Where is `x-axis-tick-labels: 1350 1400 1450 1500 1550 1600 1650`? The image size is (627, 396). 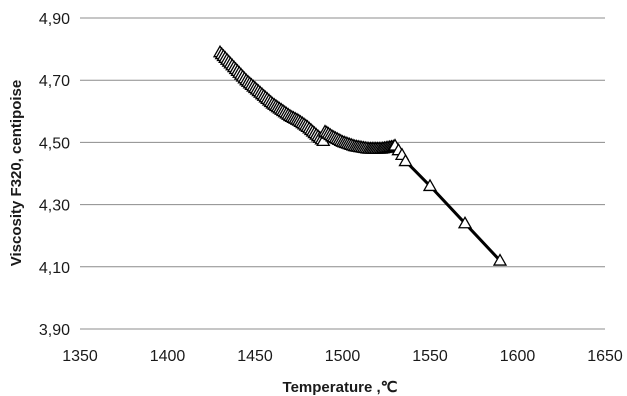
x-axis-tick-labels: 1350 1400 1450 1500 1550 1600 1650 is located at coordinates (342, 356).